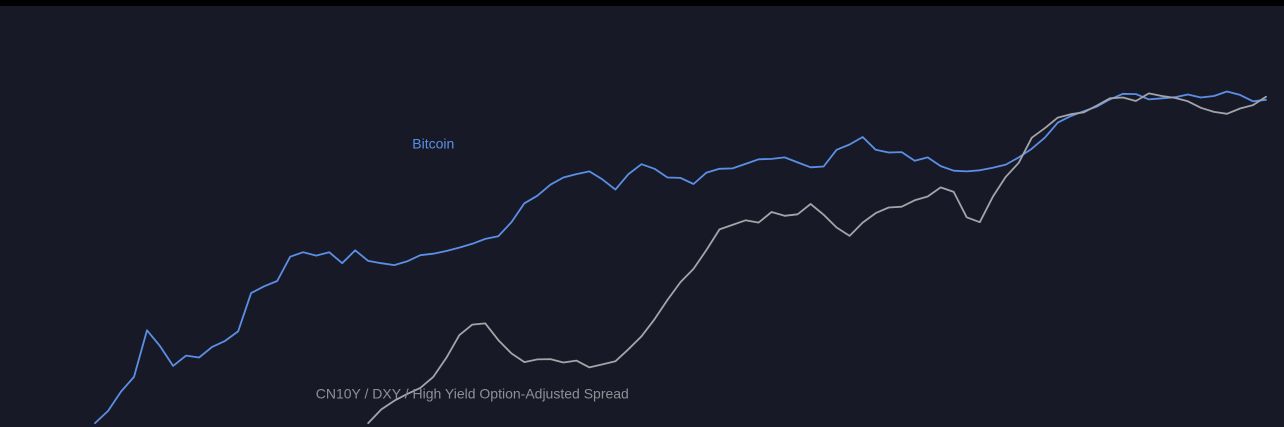 The image size is (1284, 427). What do you see at coordinates (642, 3) in the screenshot?
I see `top-border-bar` at bounding box center [642, 3].